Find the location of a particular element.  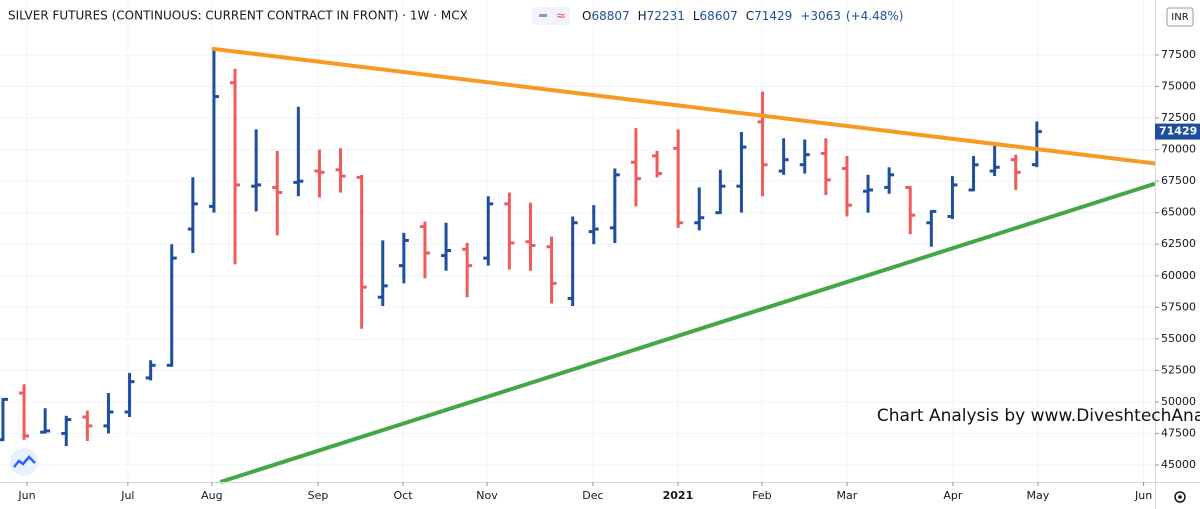

x-tick-label: Feb is located at coordinates (761, 495).